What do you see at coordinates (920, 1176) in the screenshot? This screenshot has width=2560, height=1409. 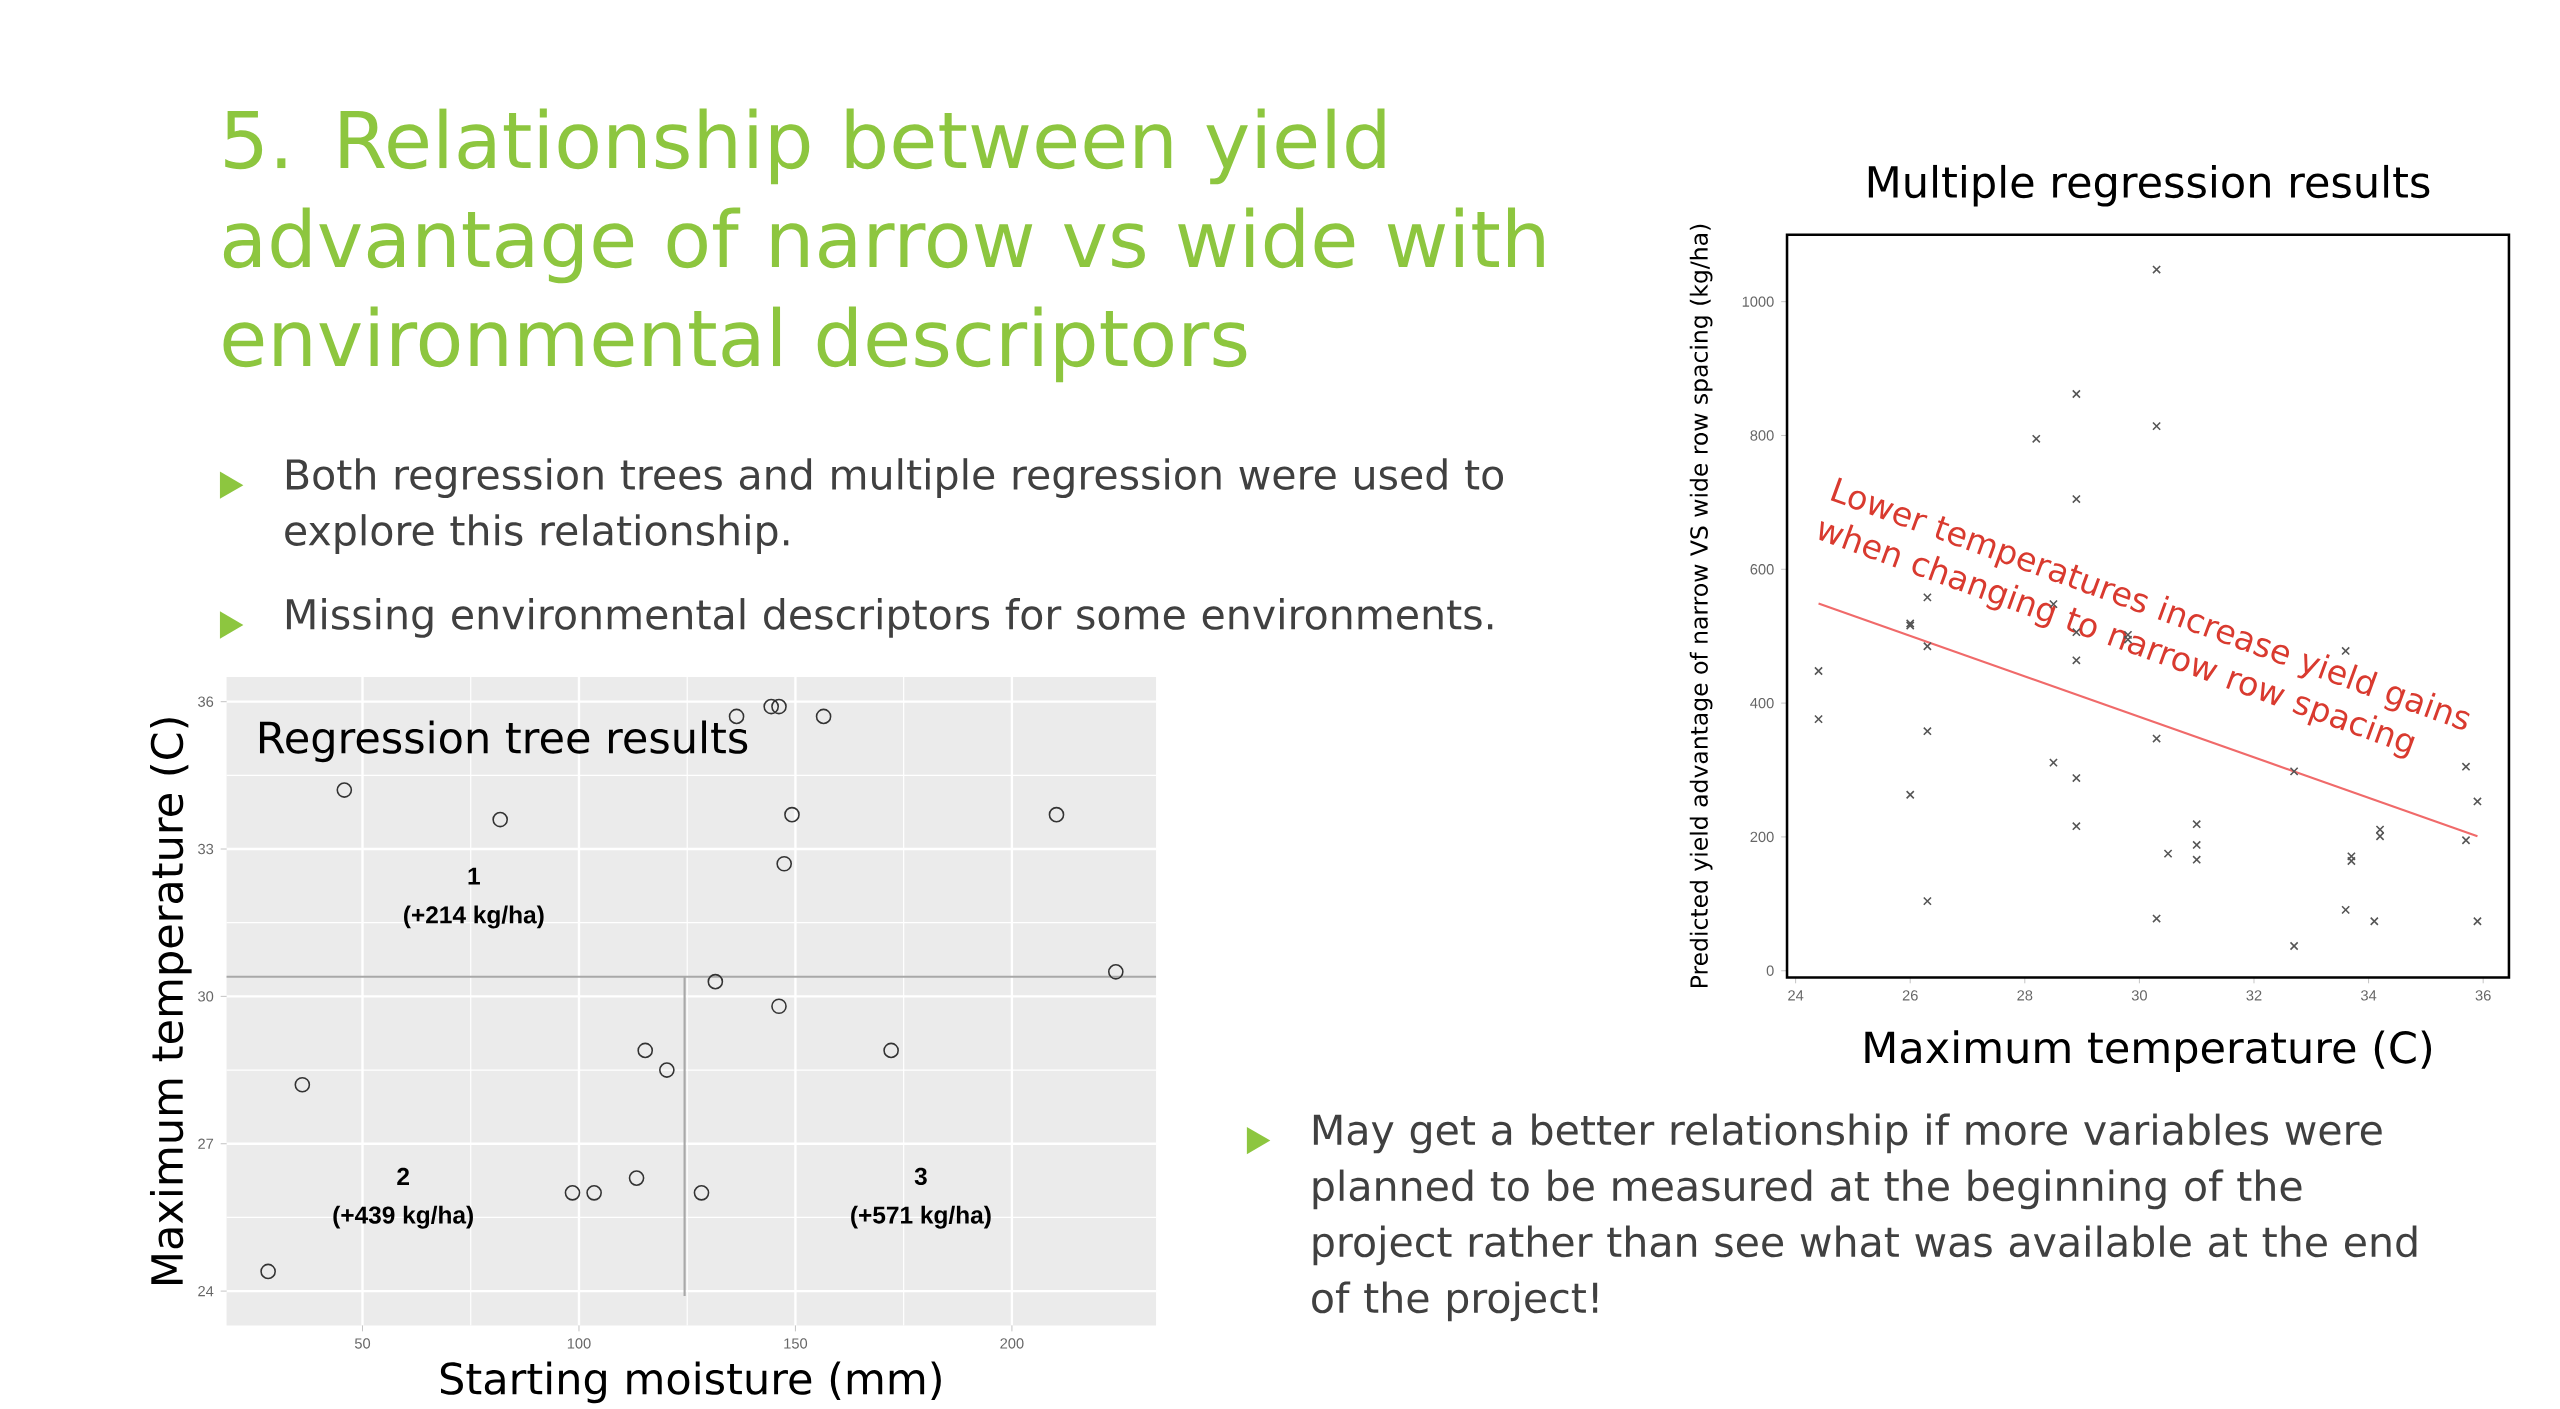 I see `annotation: 3` at bounding box center [920, 1176].